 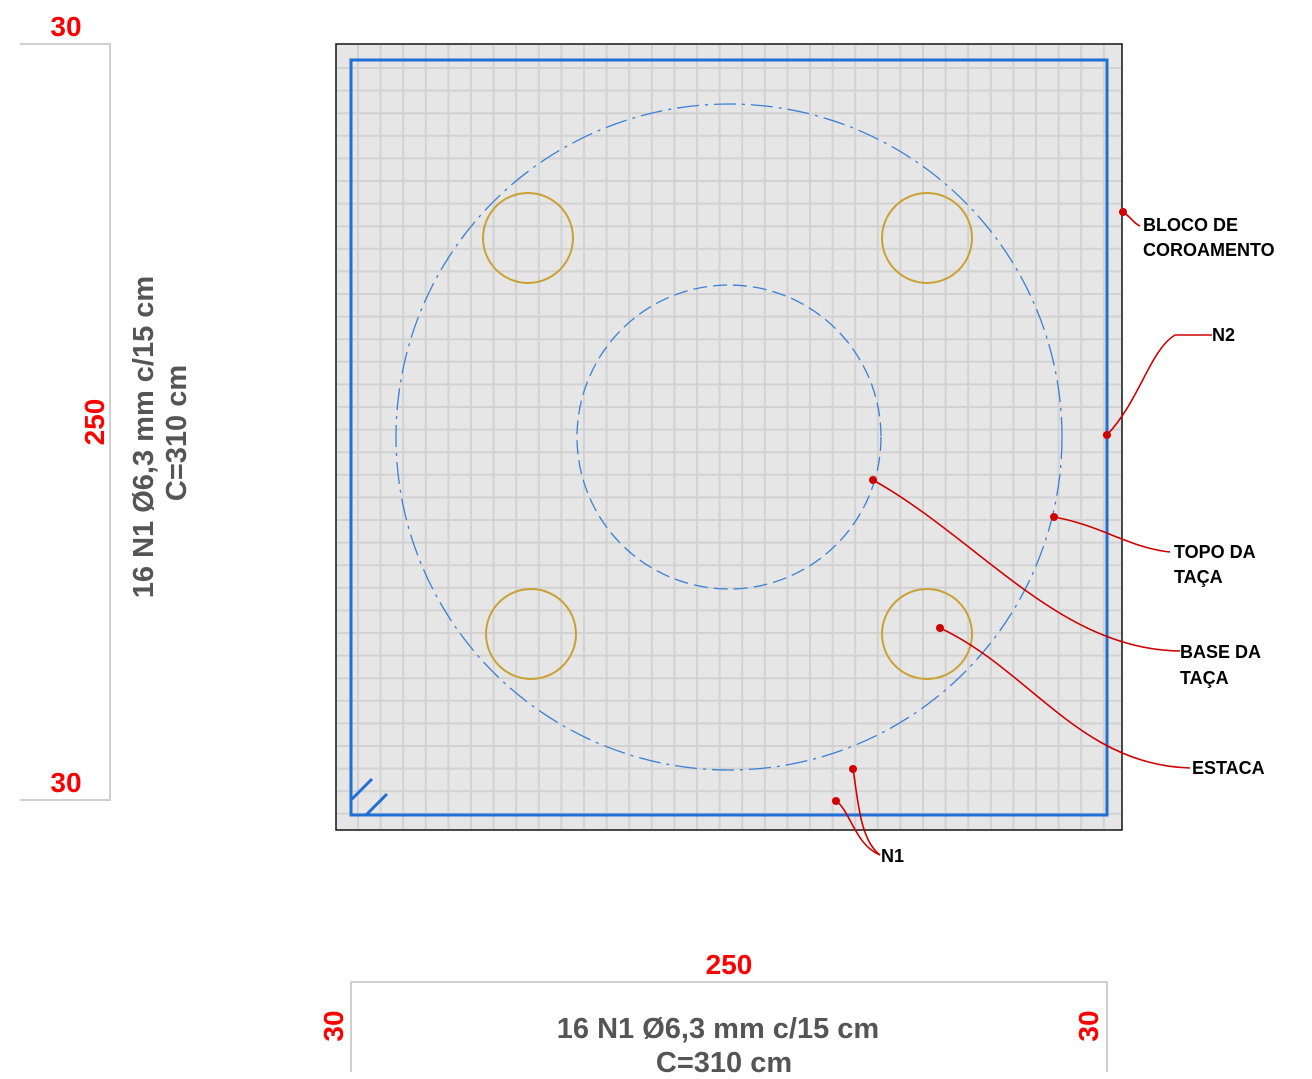 I want to click on label-n1: N1, so click(x=892, y=856).